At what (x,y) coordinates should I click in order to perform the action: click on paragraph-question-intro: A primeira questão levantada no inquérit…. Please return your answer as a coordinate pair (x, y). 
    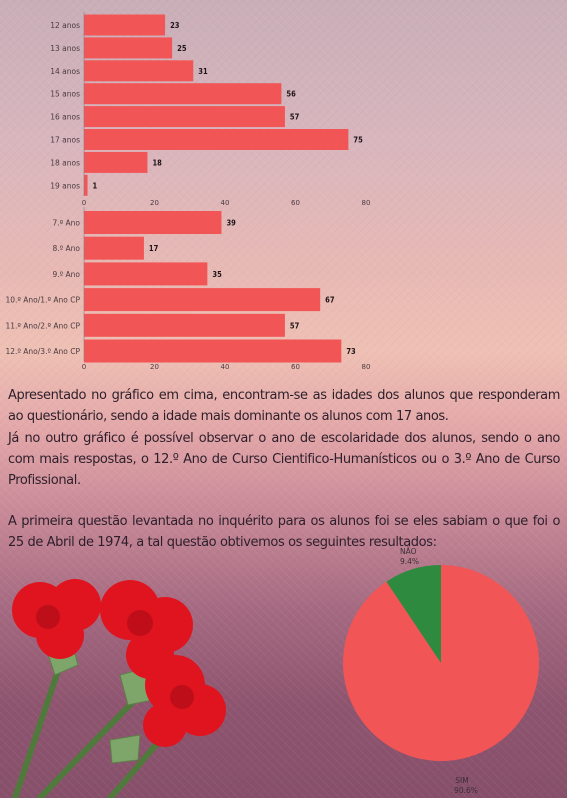
    Looking at the image, I should click on (284, 532).